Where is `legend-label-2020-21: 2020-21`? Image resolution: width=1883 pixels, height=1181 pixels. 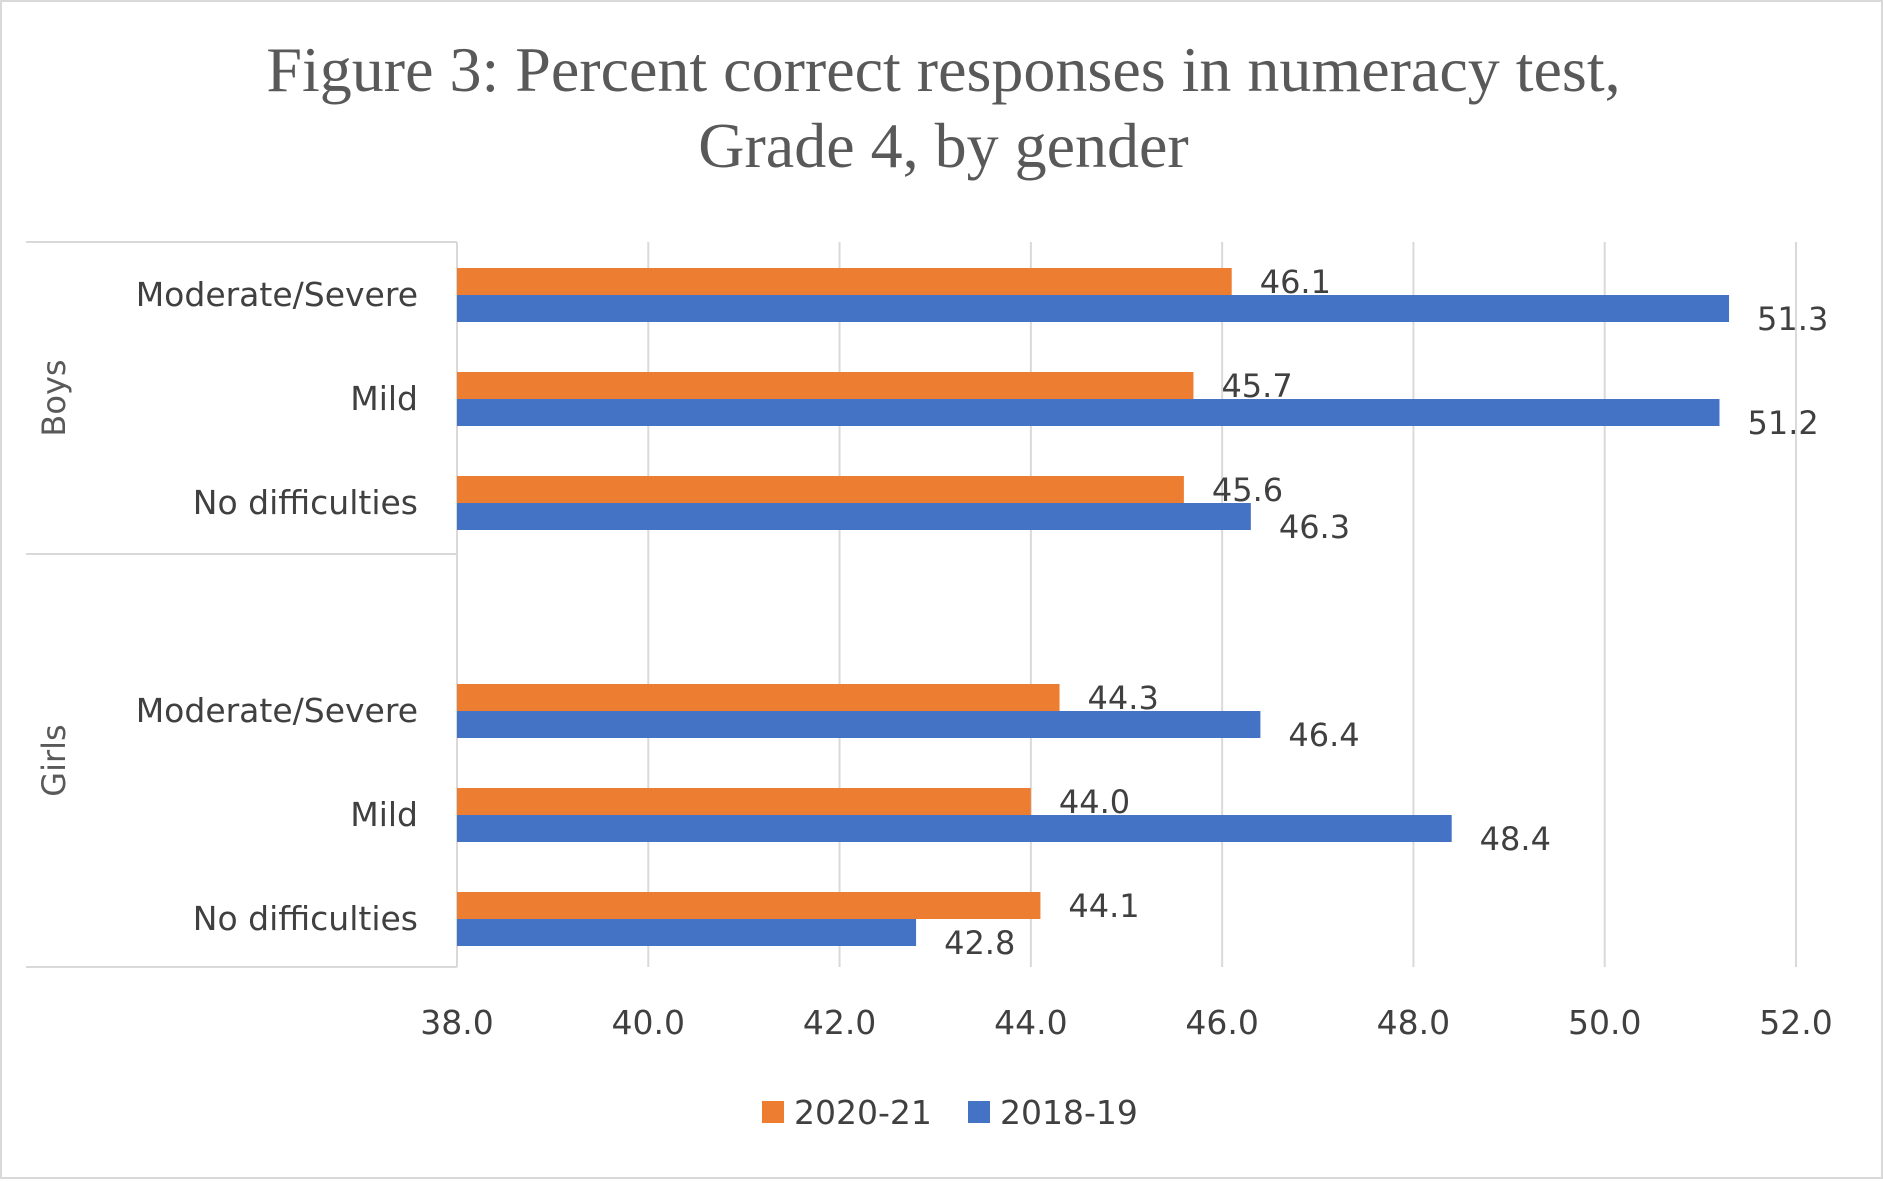
legend-label-2020-21: 2020-21 is located at coordinates (863, 1112).